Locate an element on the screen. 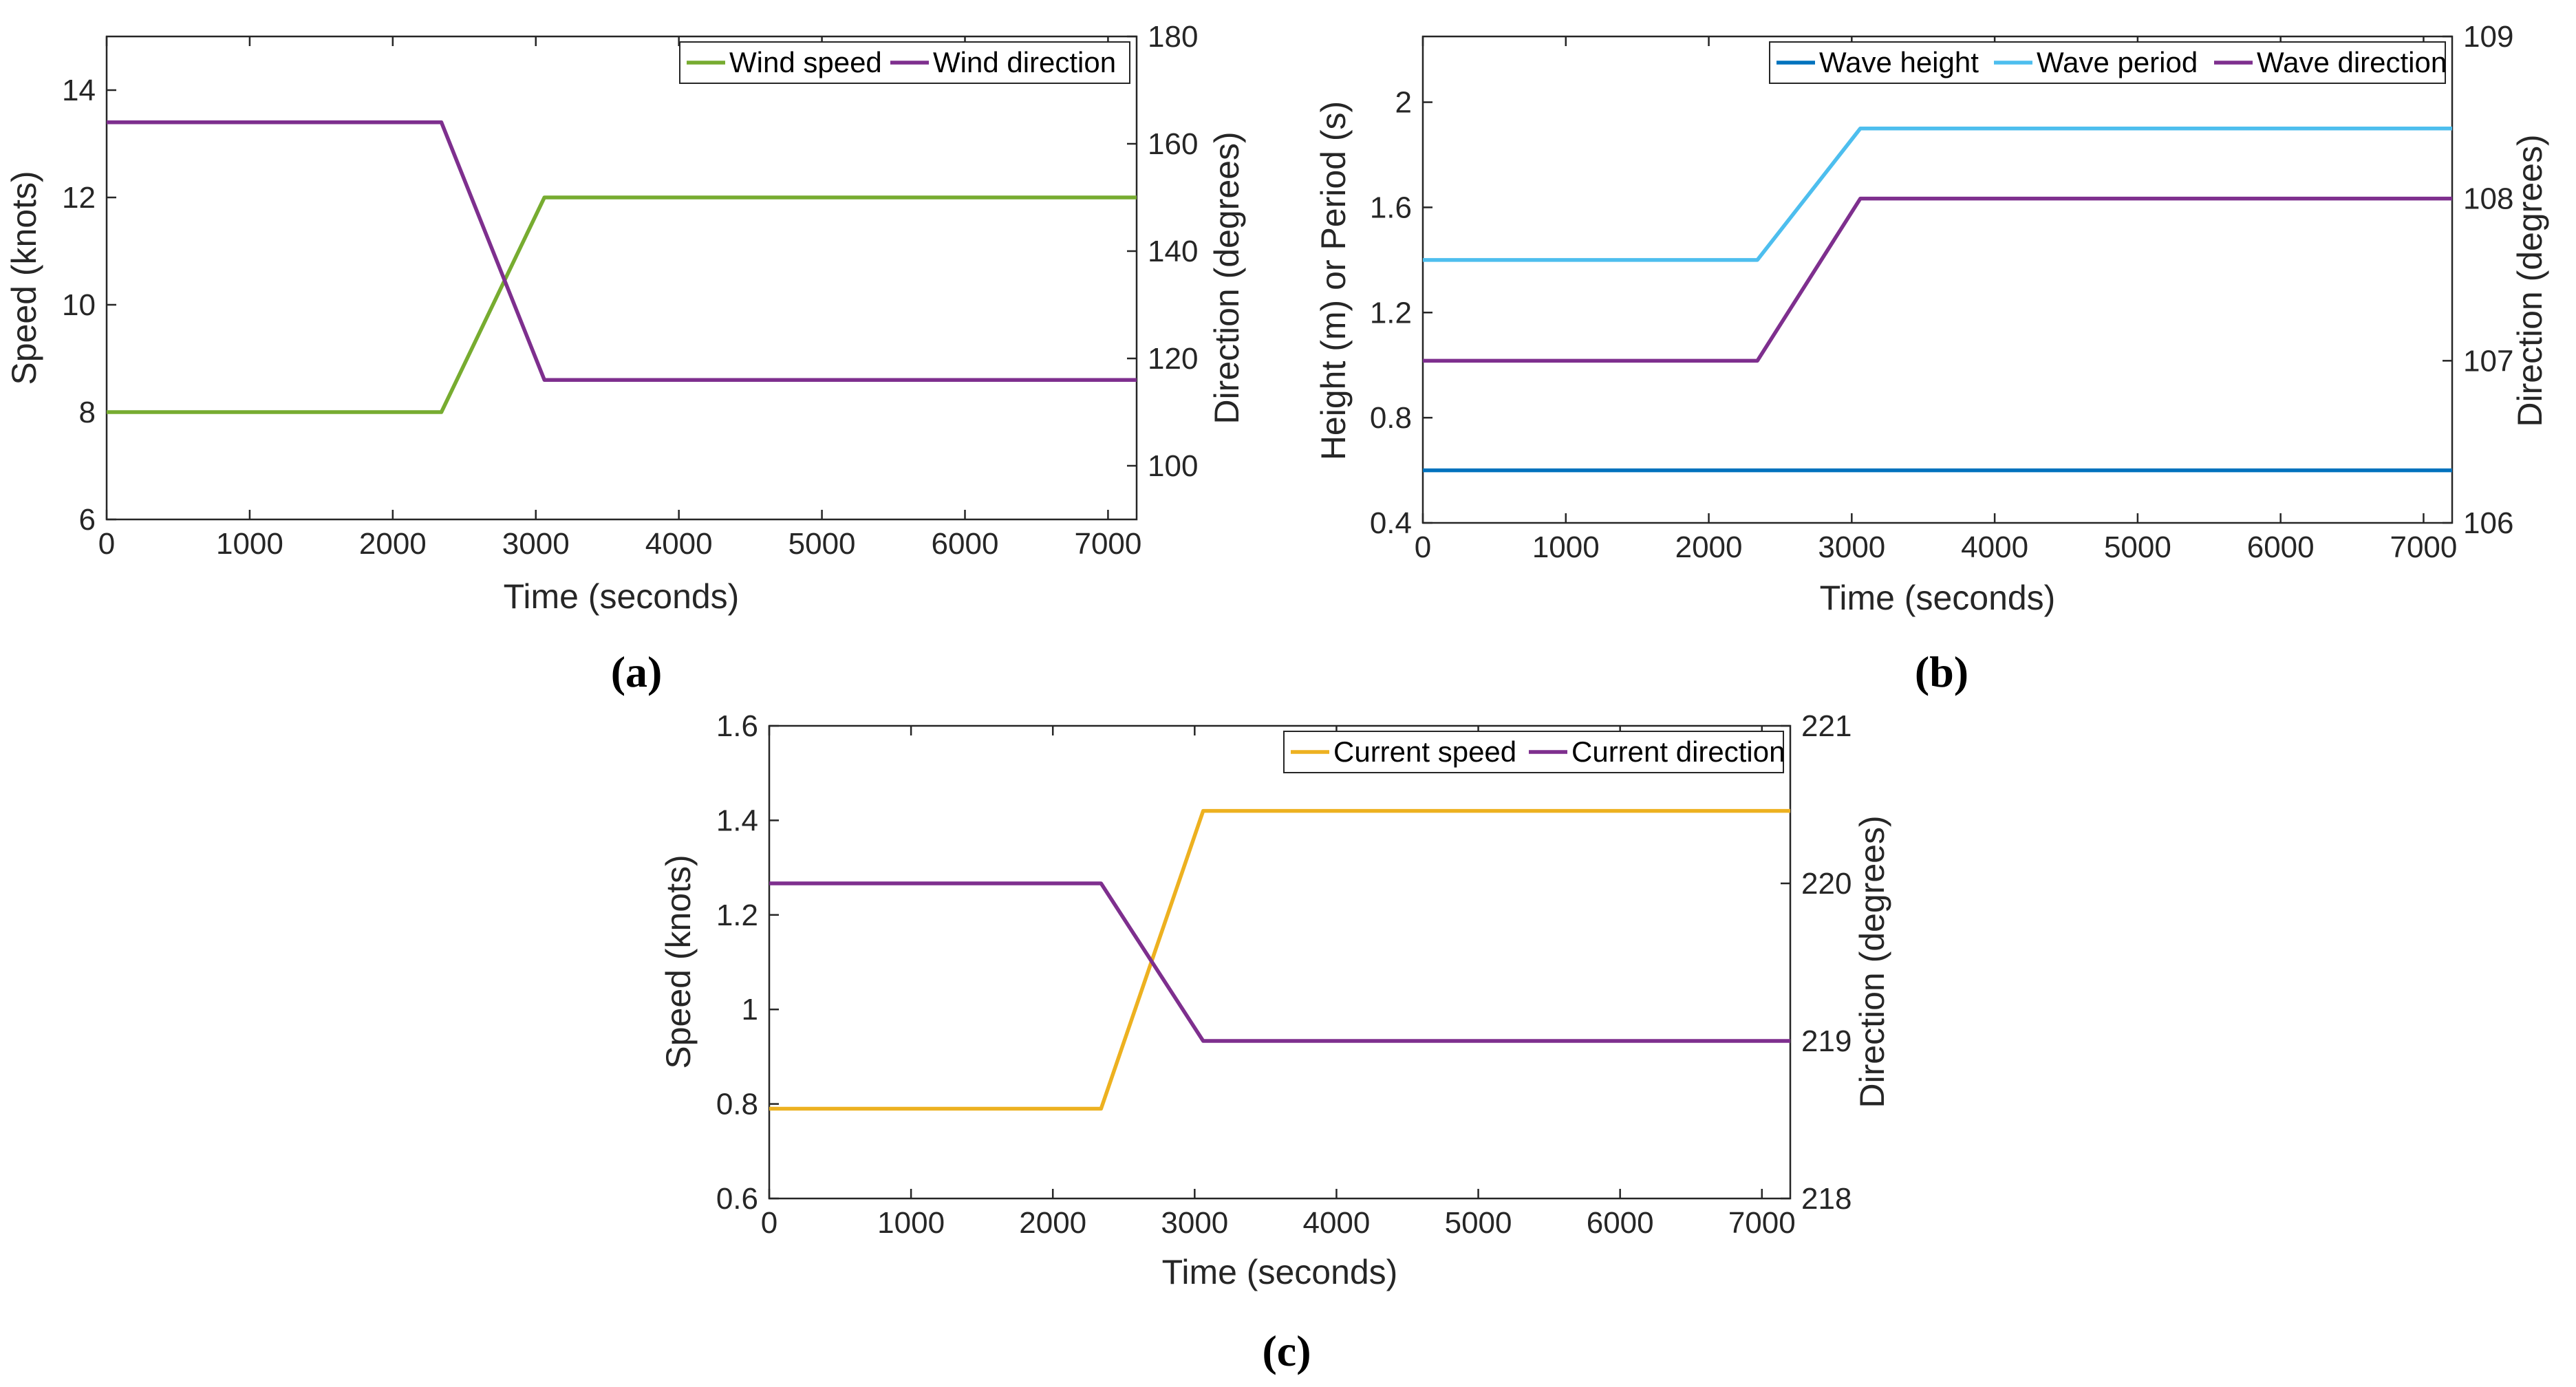  y-tick-label-left: 8 is located at coordinates (87, 412).